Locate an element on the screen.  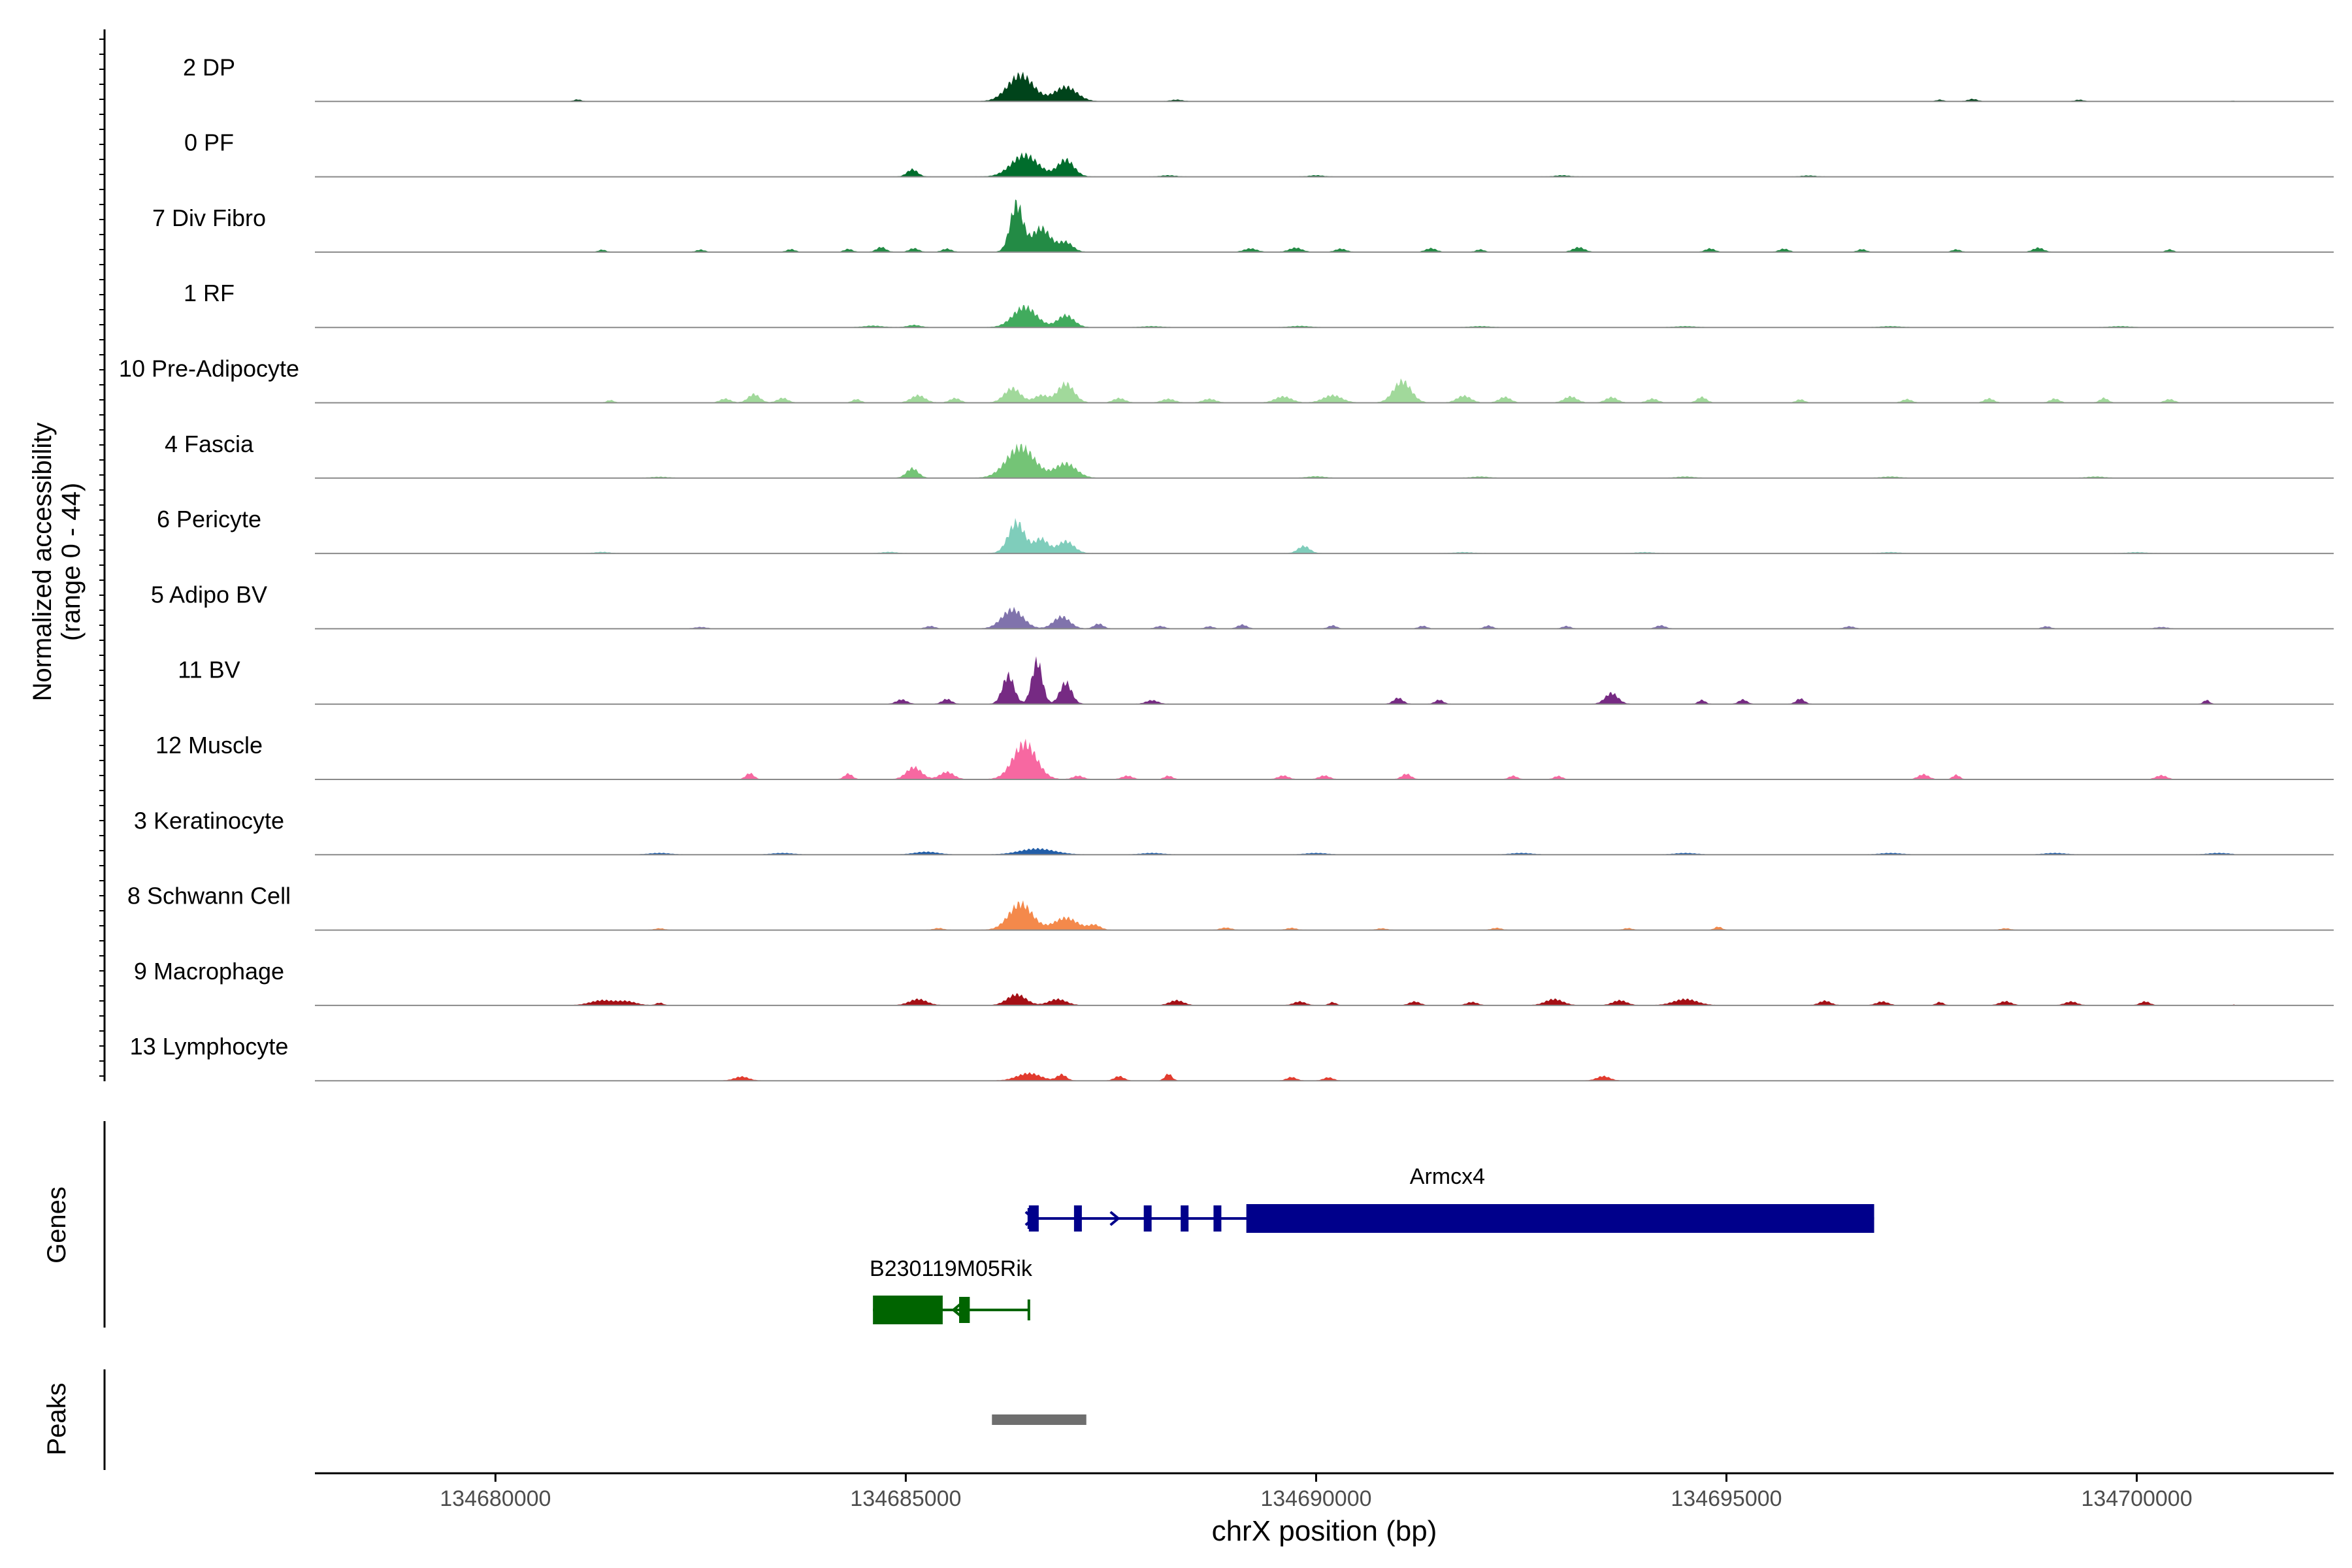
peak-region is located at coordinates (1039, 1419).